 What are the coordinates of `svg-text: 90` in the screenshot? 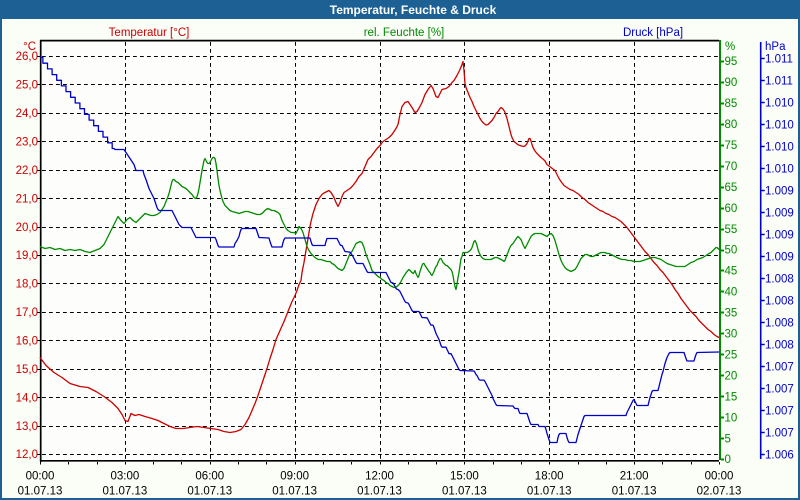 It's located at (731, 83).